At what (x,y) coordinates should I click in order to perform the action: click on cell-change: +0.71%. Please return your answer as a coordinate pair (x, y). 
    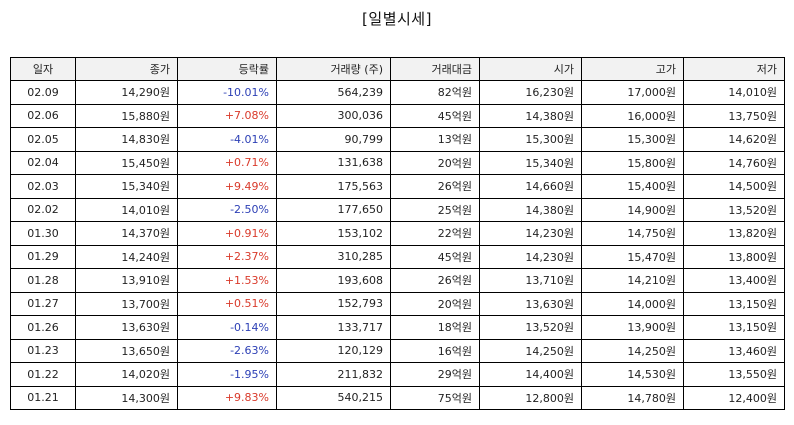
    Looking at the image, I should click on (227, 162).